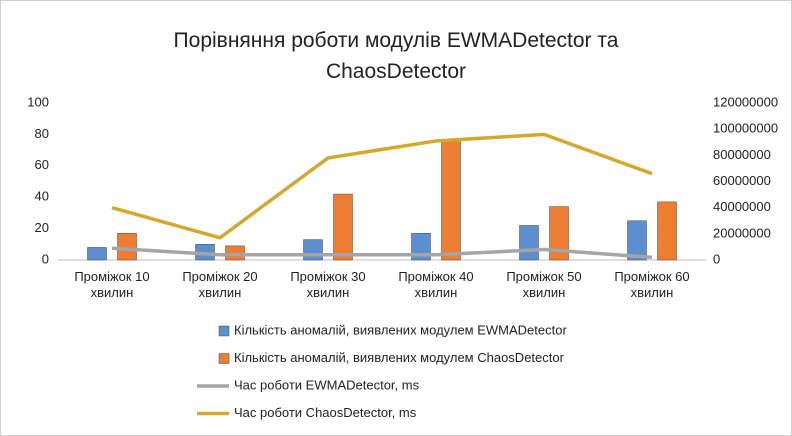 Image resolution: width=792 pixels, height=436 pixels. What do you see at coordinates (42, 164) in the screenshot?
I see `y-tick-label: 60` at bounding box center [42, 164].